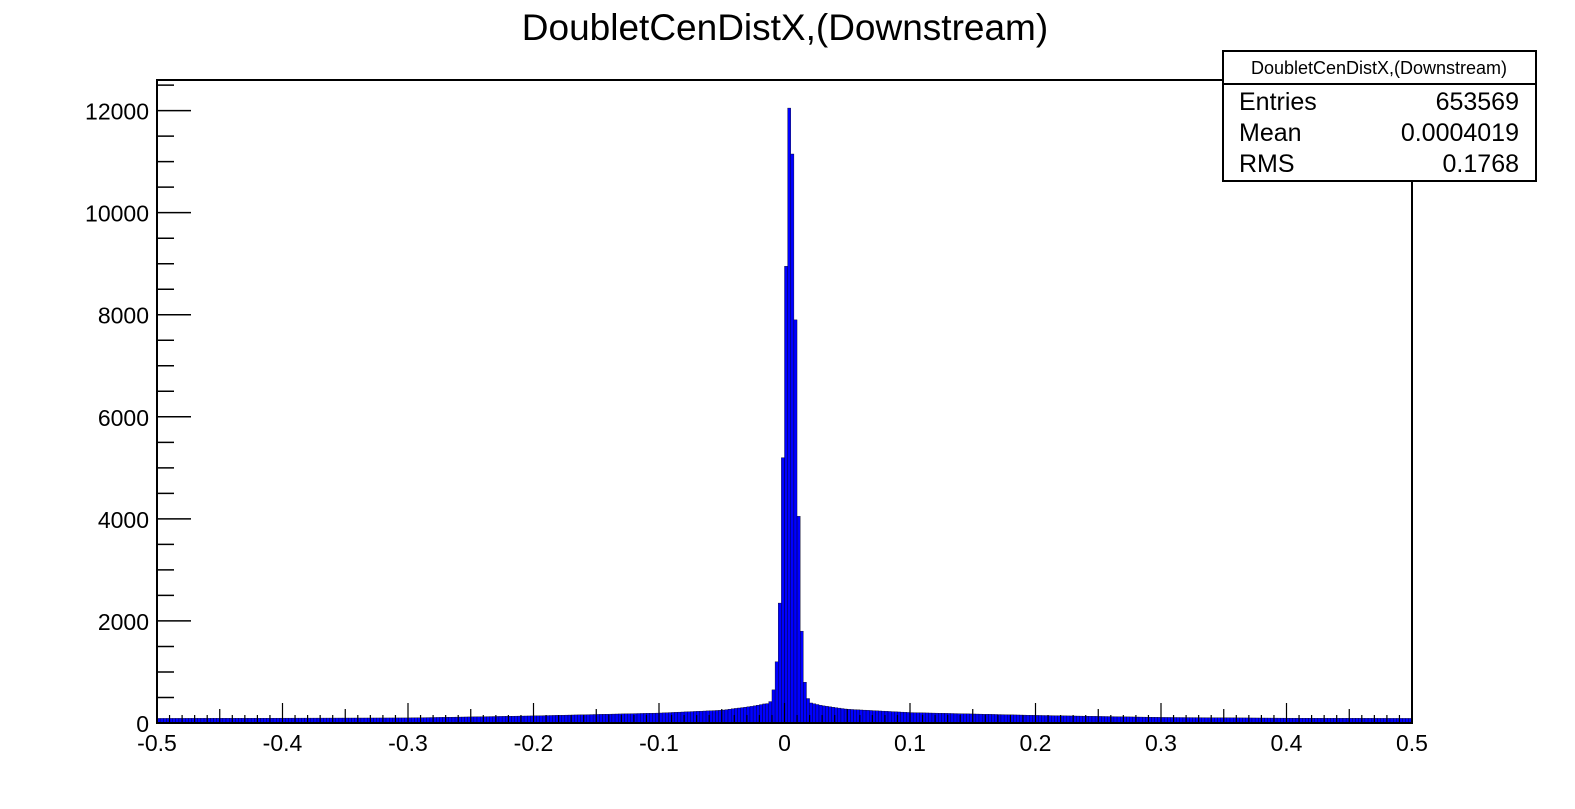  Describe the element at coordinates (784, 743) in the screenshot. I see `x-tick-label: 0` at that location.